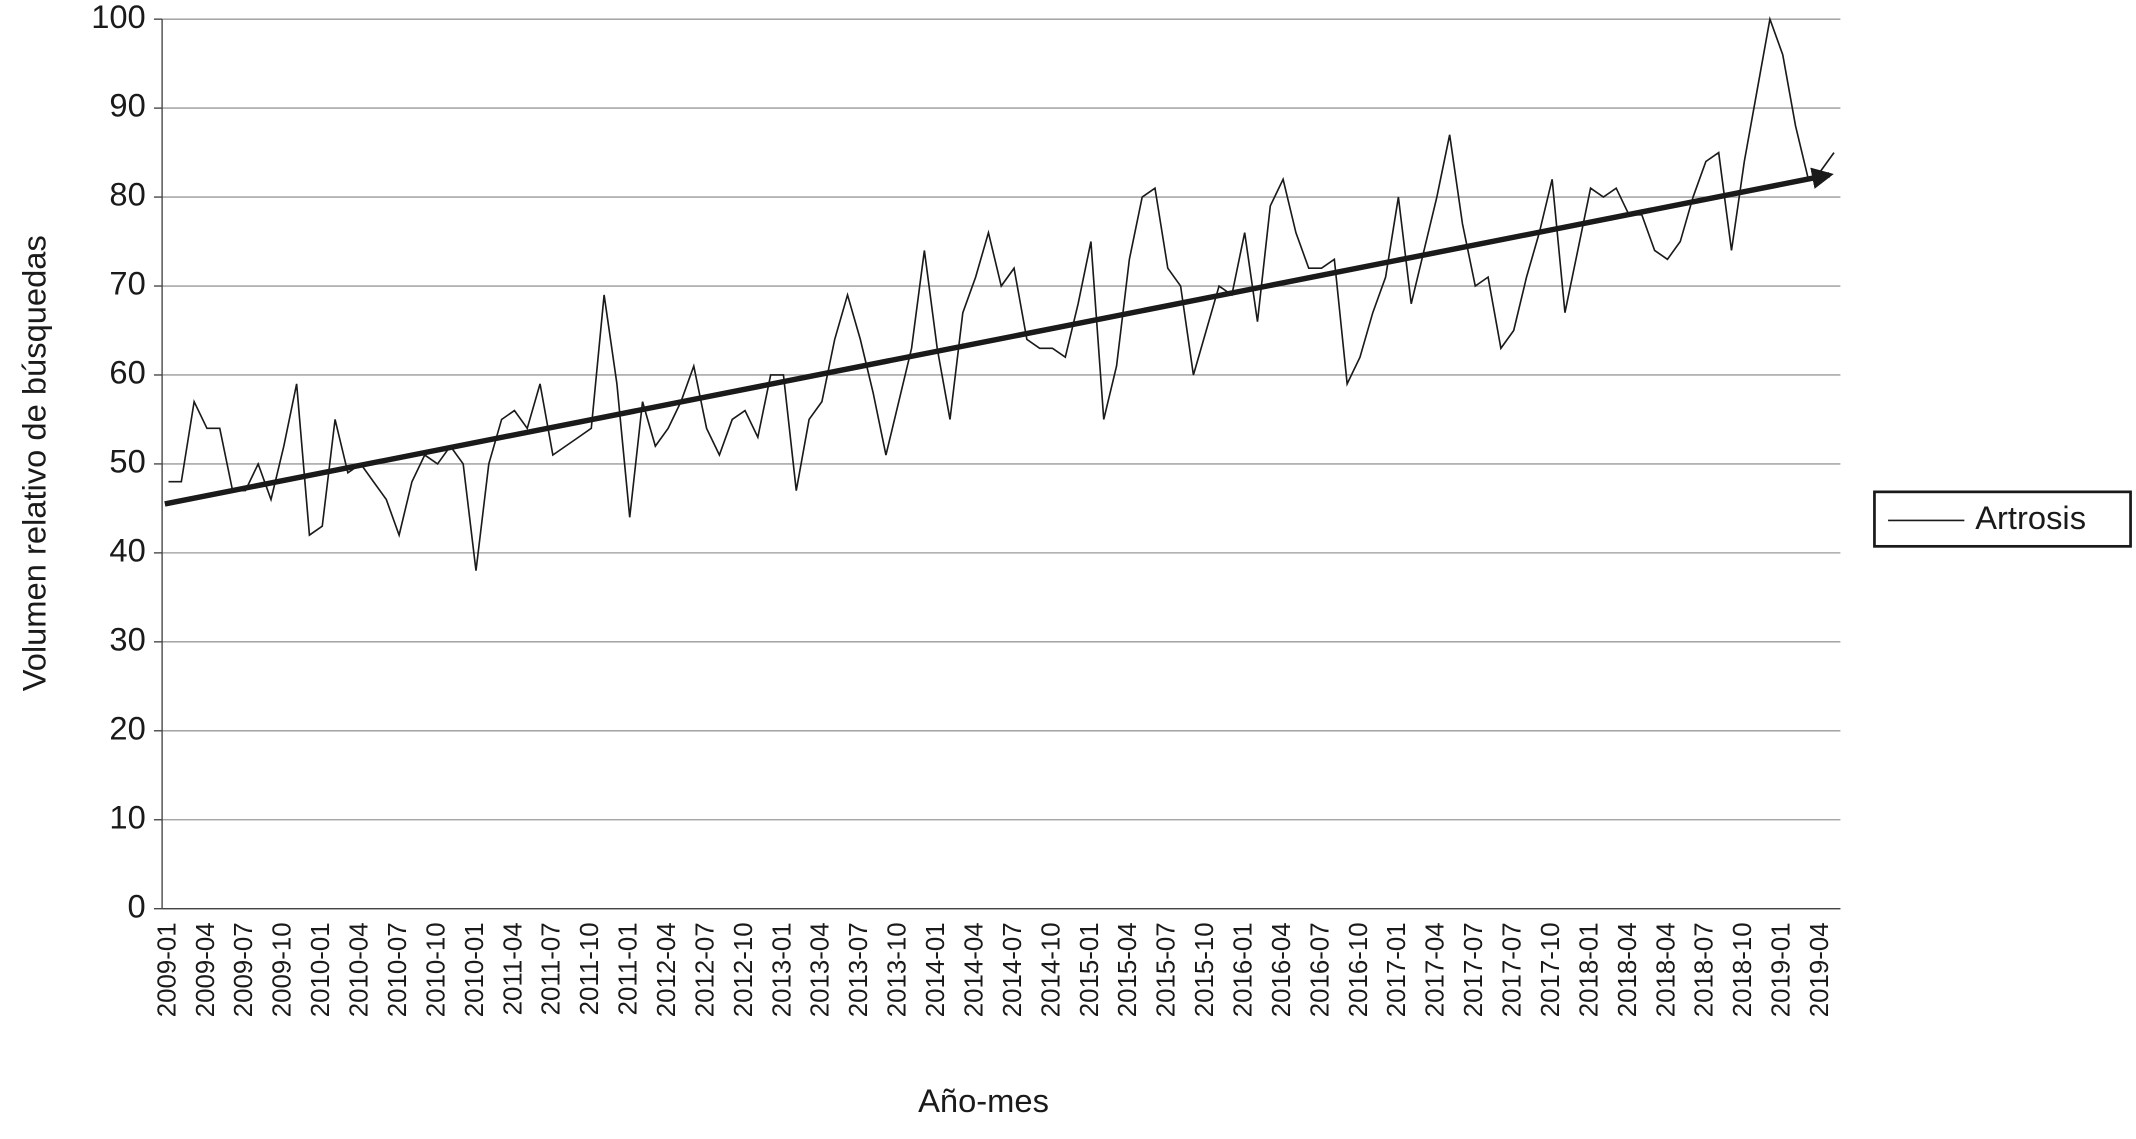 This screenshot has width=2136, height=1139. What do you see at coordinates (244, 969) in the screenshot?
I see `x-tick-label: 2009-07` at bounding box center [244, 969].